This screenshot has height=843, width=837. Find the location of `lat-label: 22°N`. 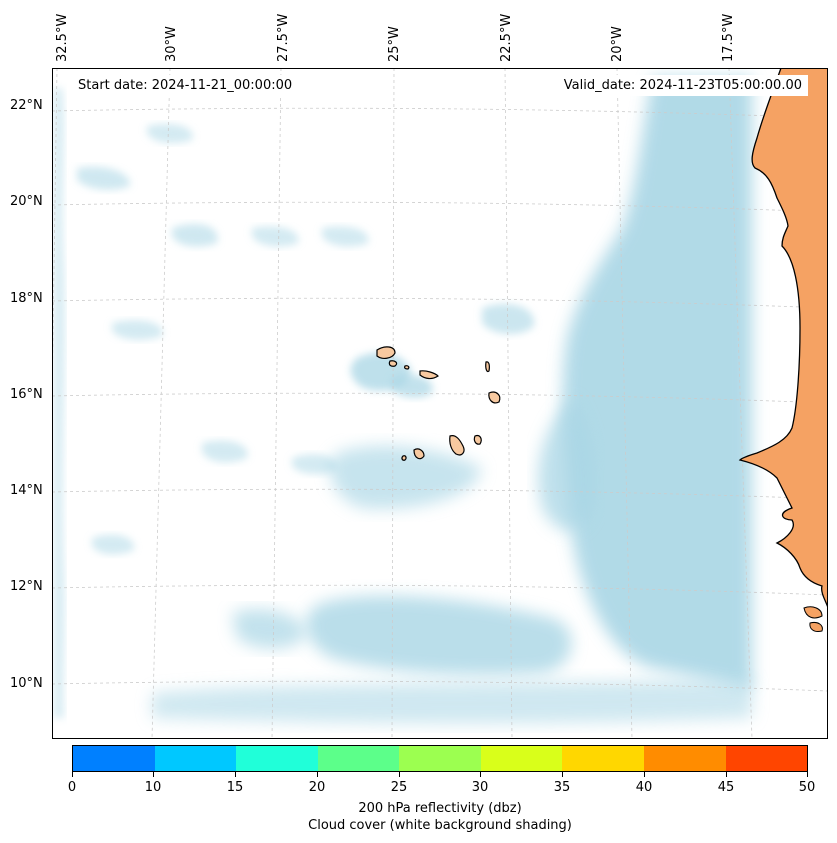

lat-label: 22°N is located at coordinates (26, 105).